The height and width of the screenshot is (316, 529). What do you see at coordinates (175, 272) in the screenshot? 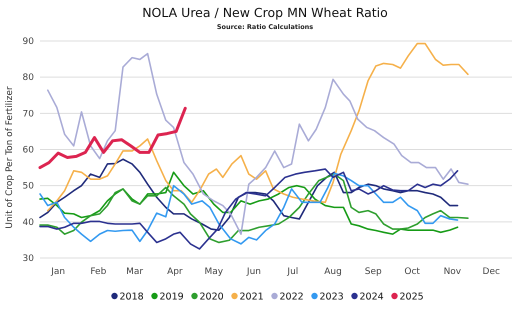
I see `x-tick-label: Apr` at bounding box center [175, 272].